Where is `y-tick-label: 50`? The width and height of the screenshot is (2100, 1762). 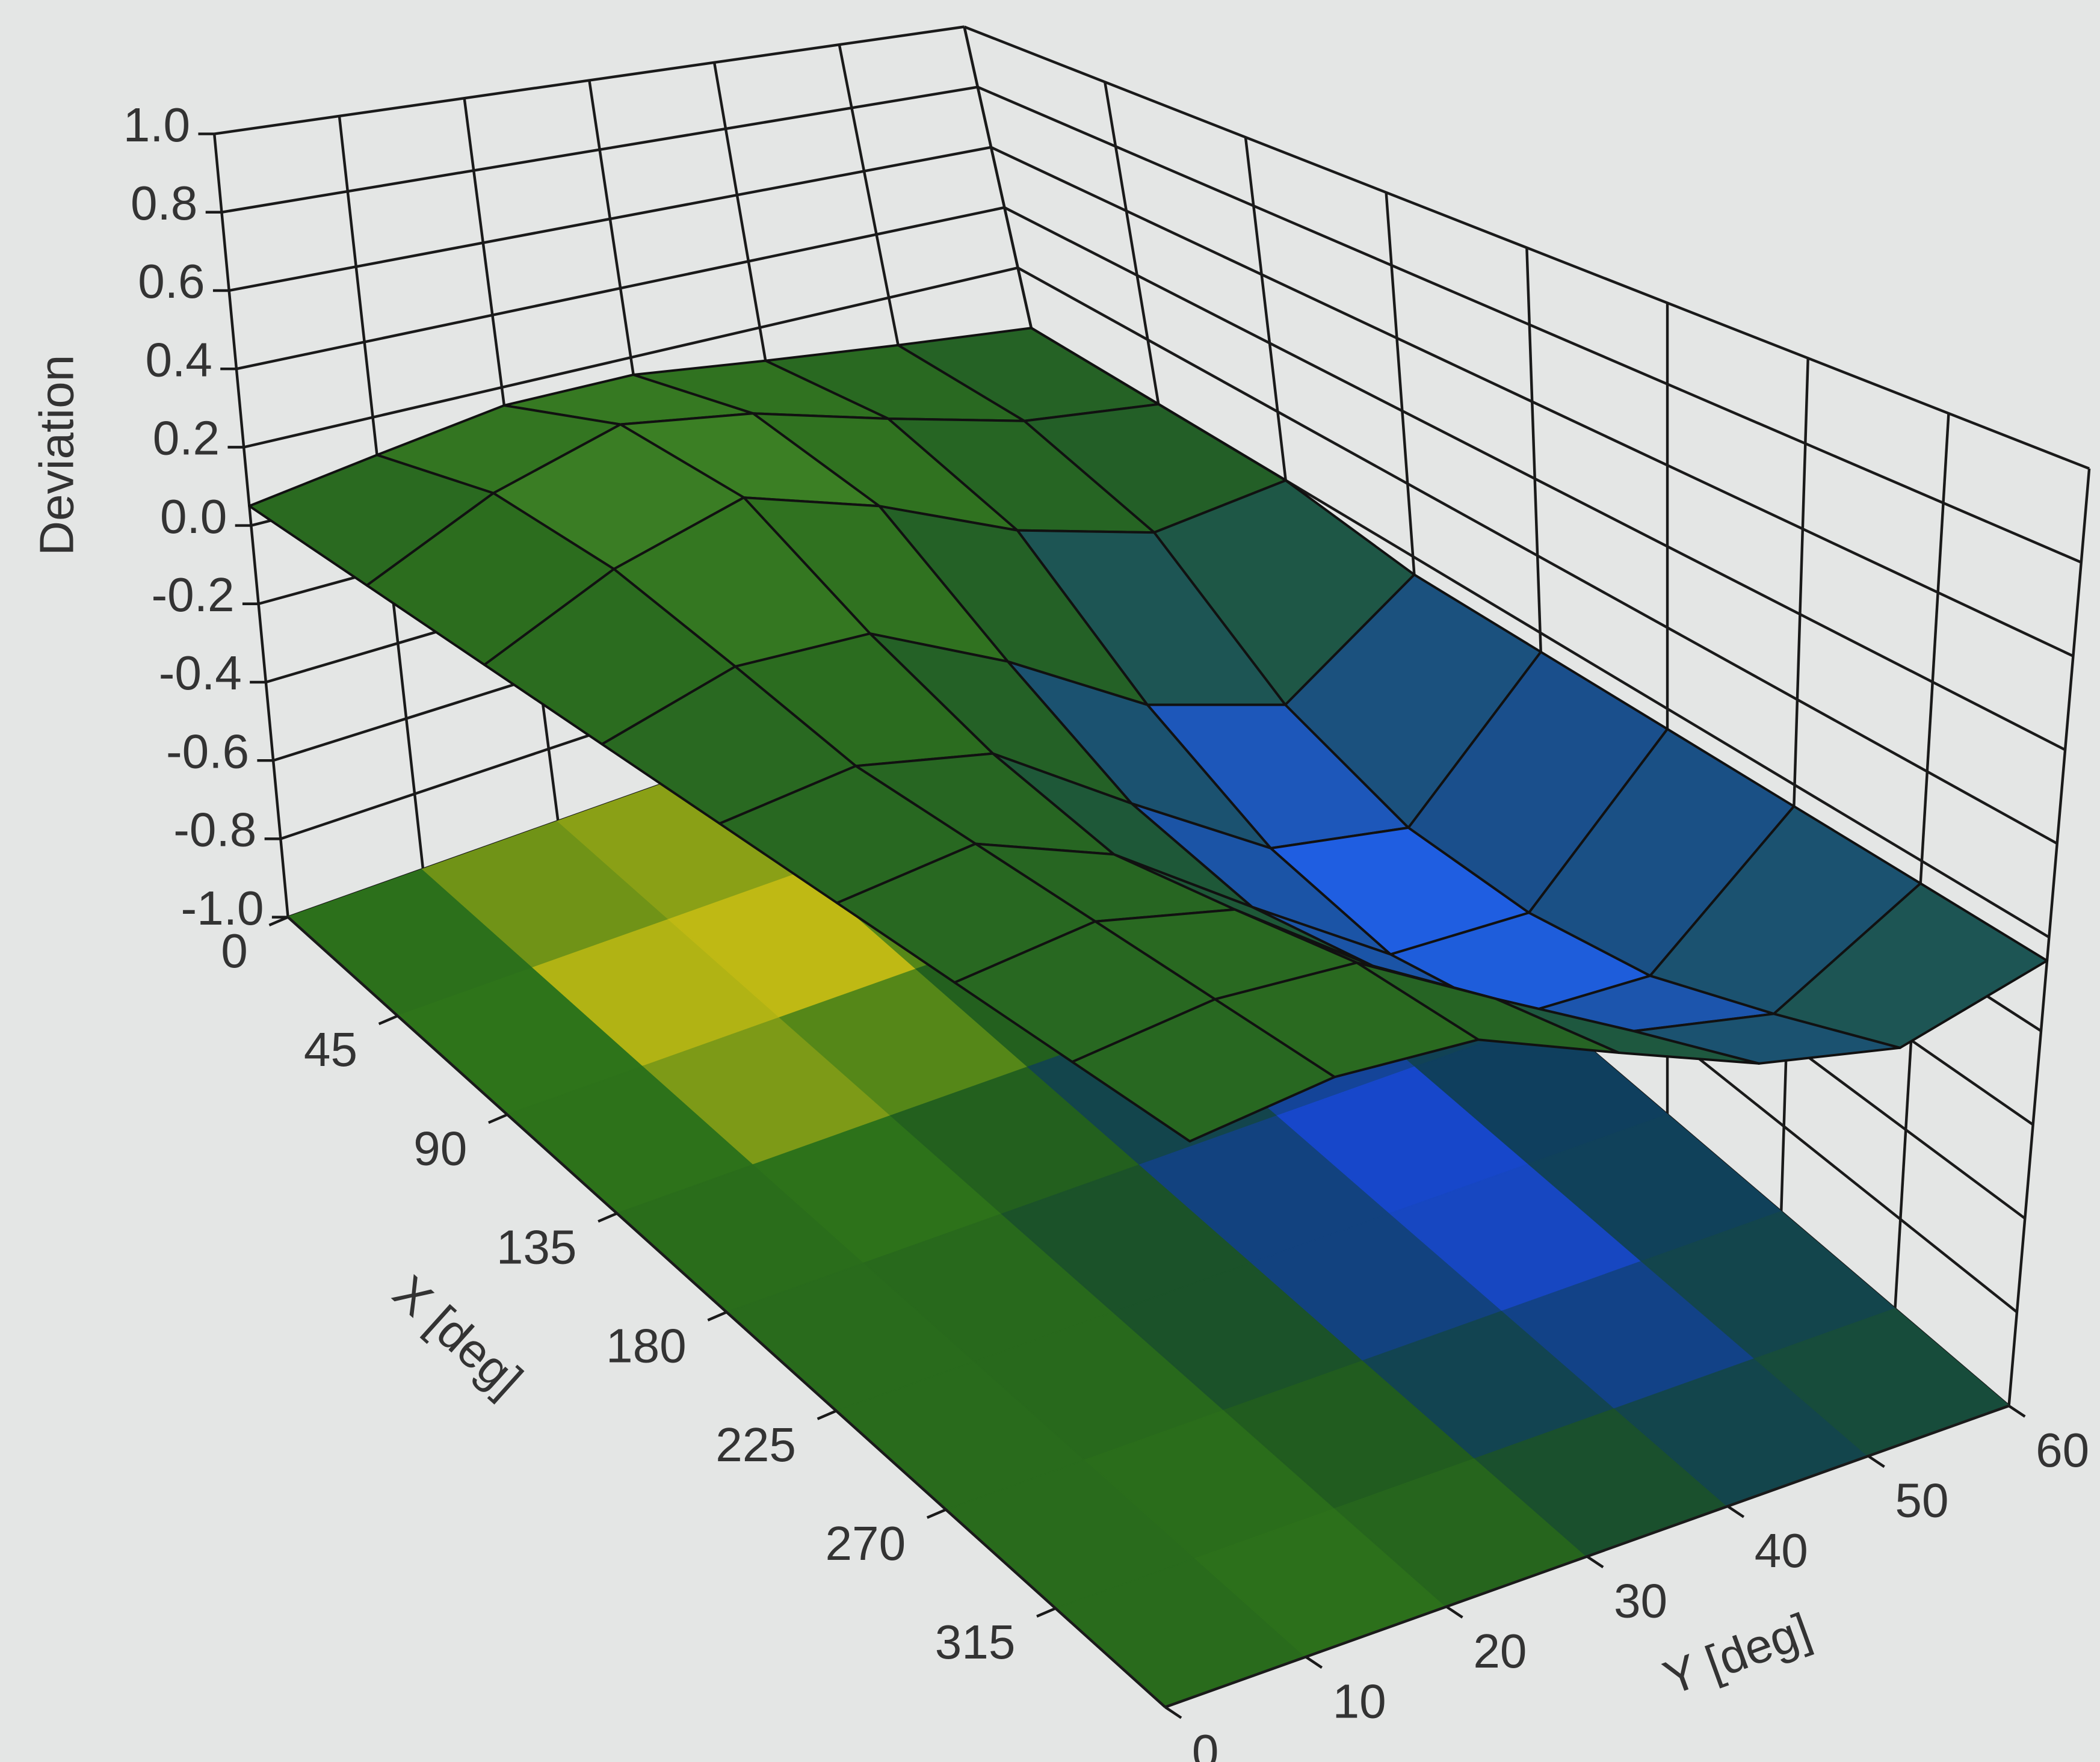 y-tick-label: 50 is located at coordinates (1922, 1500).